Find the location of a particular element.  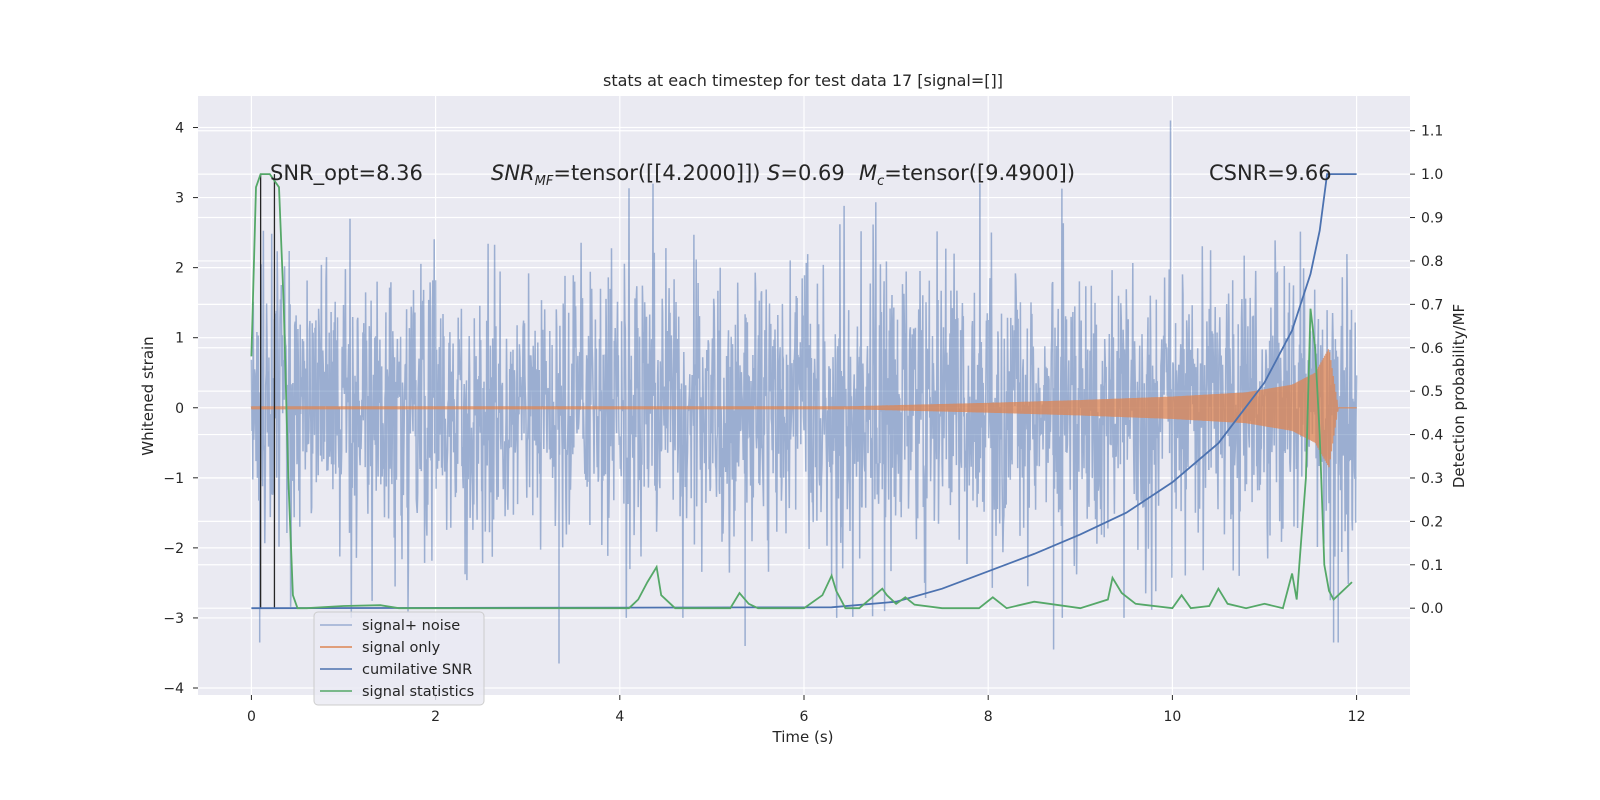

y-right-tick-label: 0.3 is located at coordinates (1432, 479).